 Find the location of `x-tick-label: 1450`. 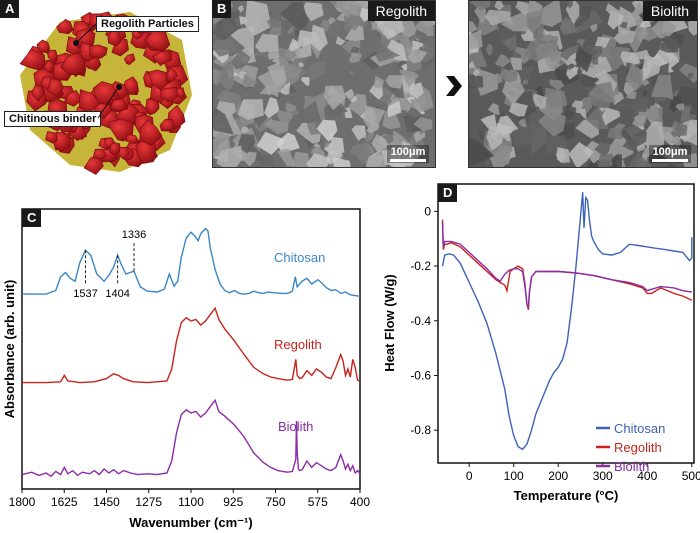

x-tick-label: 1450 is located at coordinates (106, 502).